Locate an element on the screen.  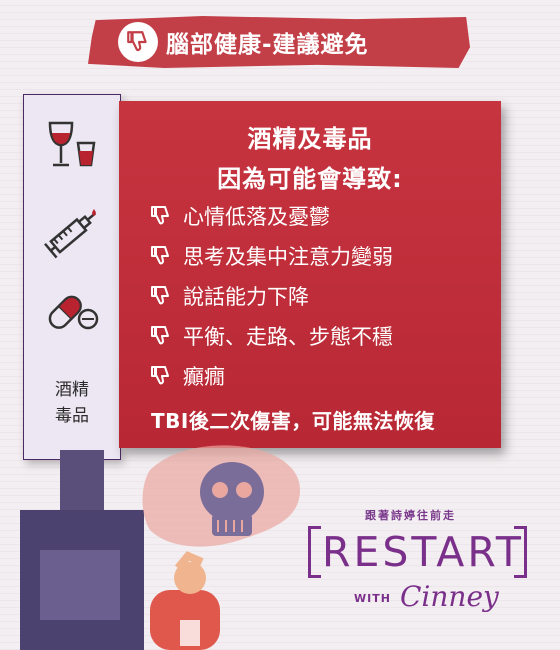
list-item: 心情低落及憂鬱 is located at coordinates (239, 216).